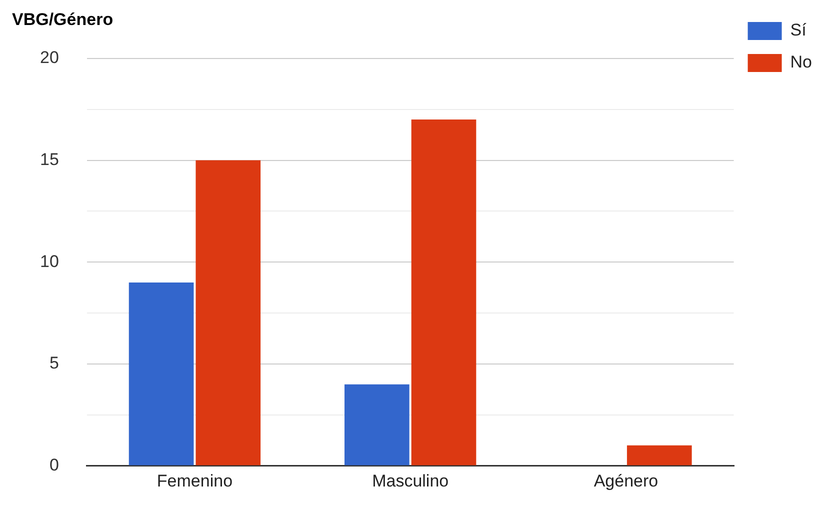 The height and width of the screenshot is (512, 834). What do you see at coordinates (626, 481) in the screenshot?
I see `x-tick-label: Agénero` at bounding box center [626, 481].